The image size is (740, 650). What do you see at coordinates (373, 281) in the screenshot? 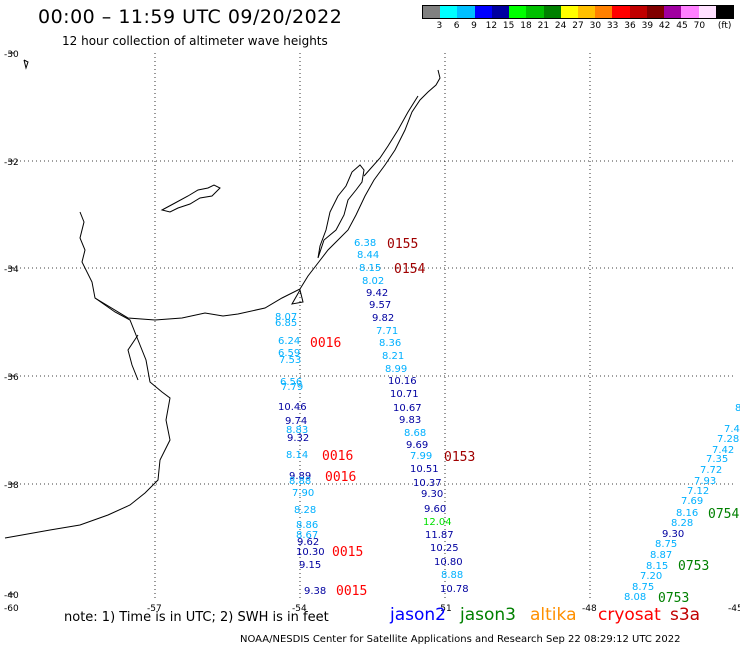
I see `wave-height-value: 8.02` at bounding box center [373, 281].